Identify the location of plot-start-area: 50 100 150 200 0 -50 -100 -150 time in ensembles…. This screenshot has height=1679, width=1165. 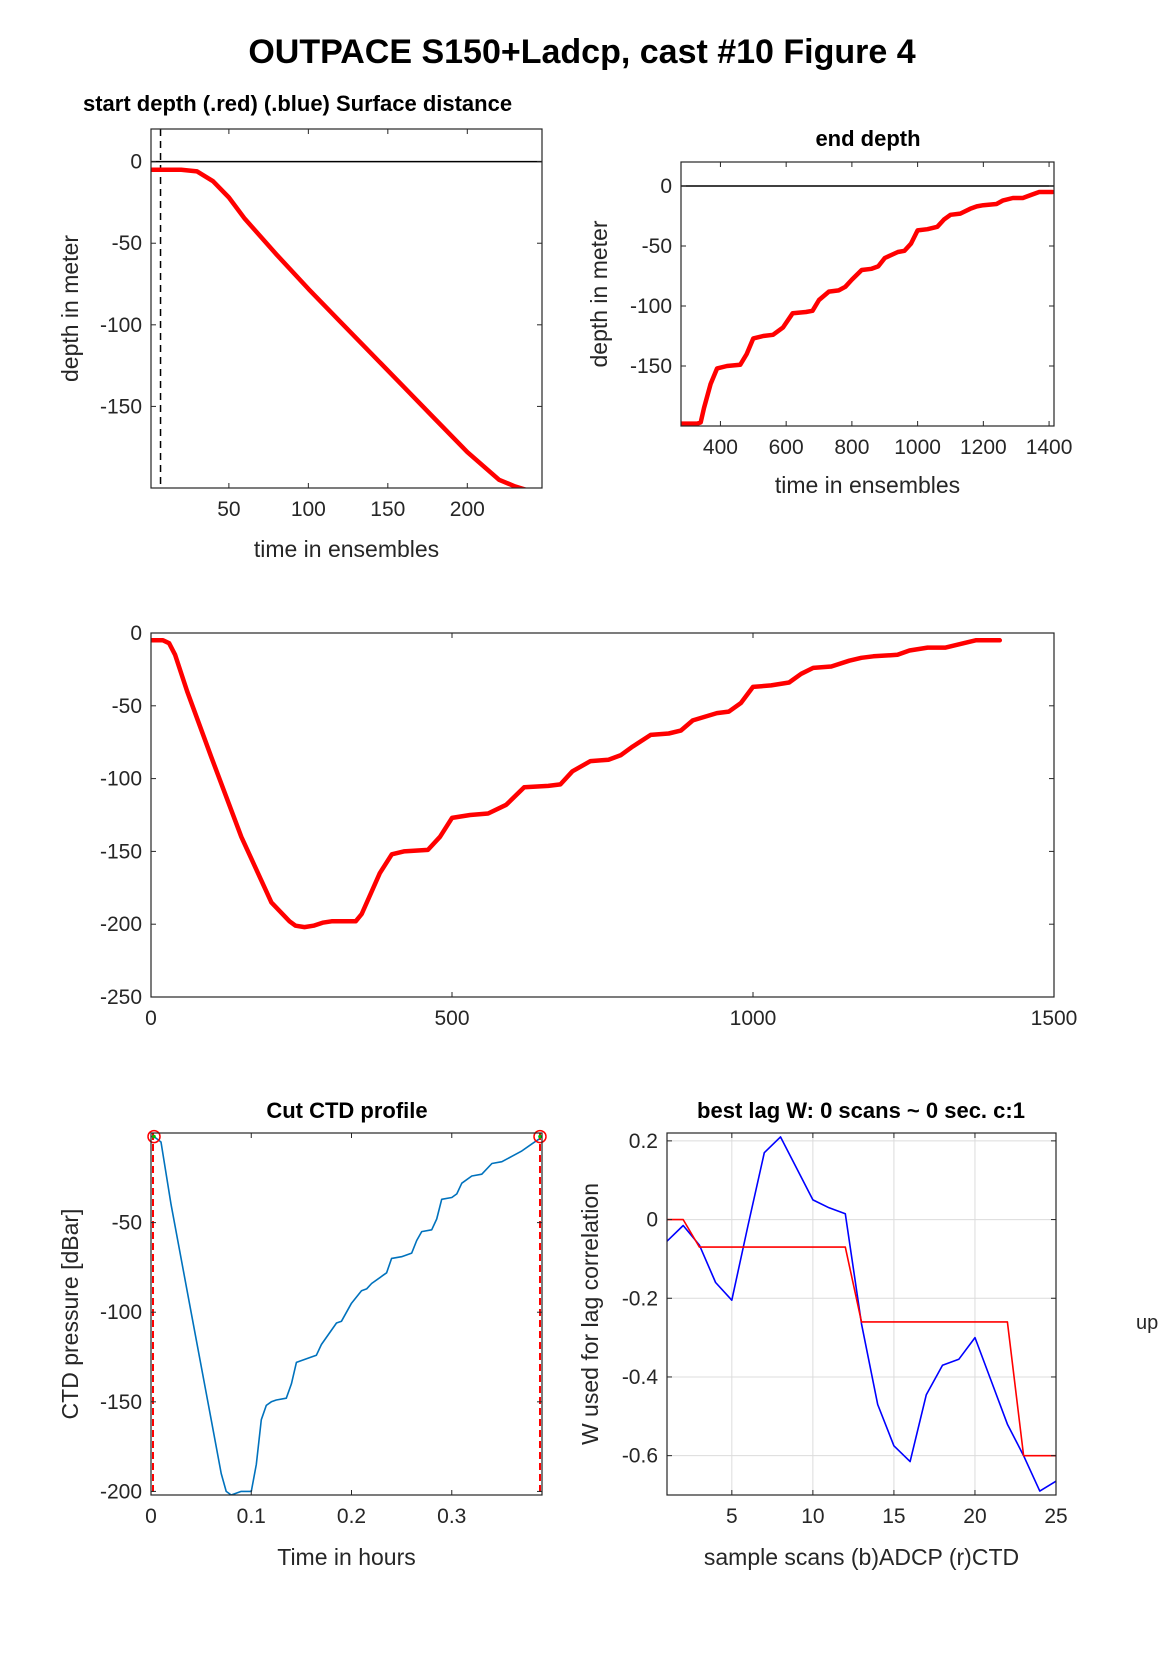
(300, 345).